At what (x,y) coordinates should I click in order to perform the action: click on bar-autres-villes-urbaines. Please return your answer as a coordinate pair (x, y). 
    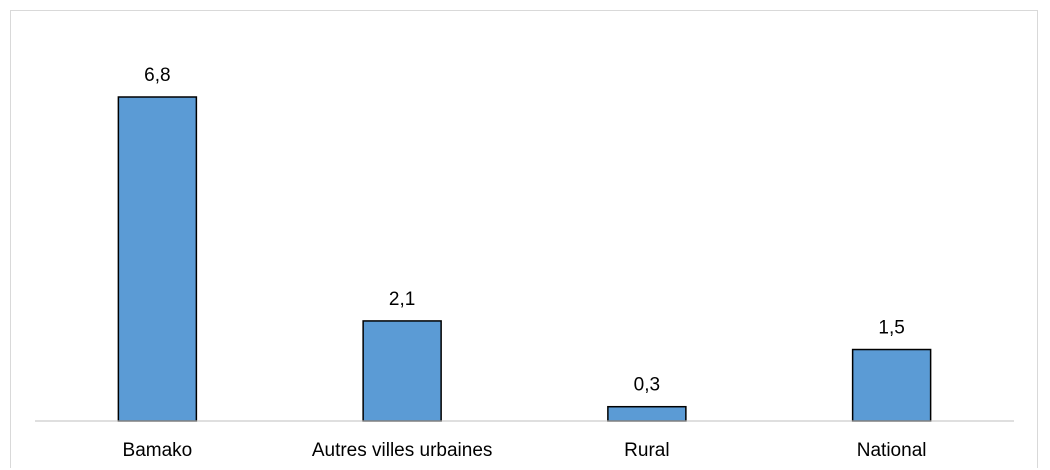
    Looking at the image, I should click on (402, 371).